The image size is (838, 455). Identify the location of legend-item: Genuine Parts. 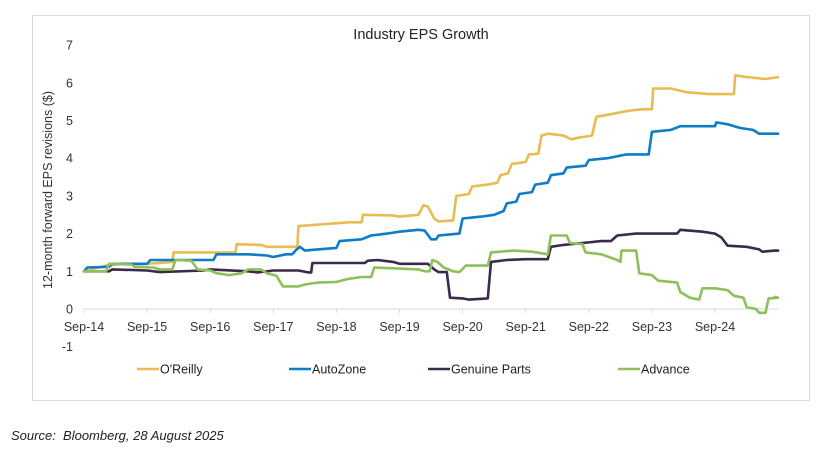
(479, 370).